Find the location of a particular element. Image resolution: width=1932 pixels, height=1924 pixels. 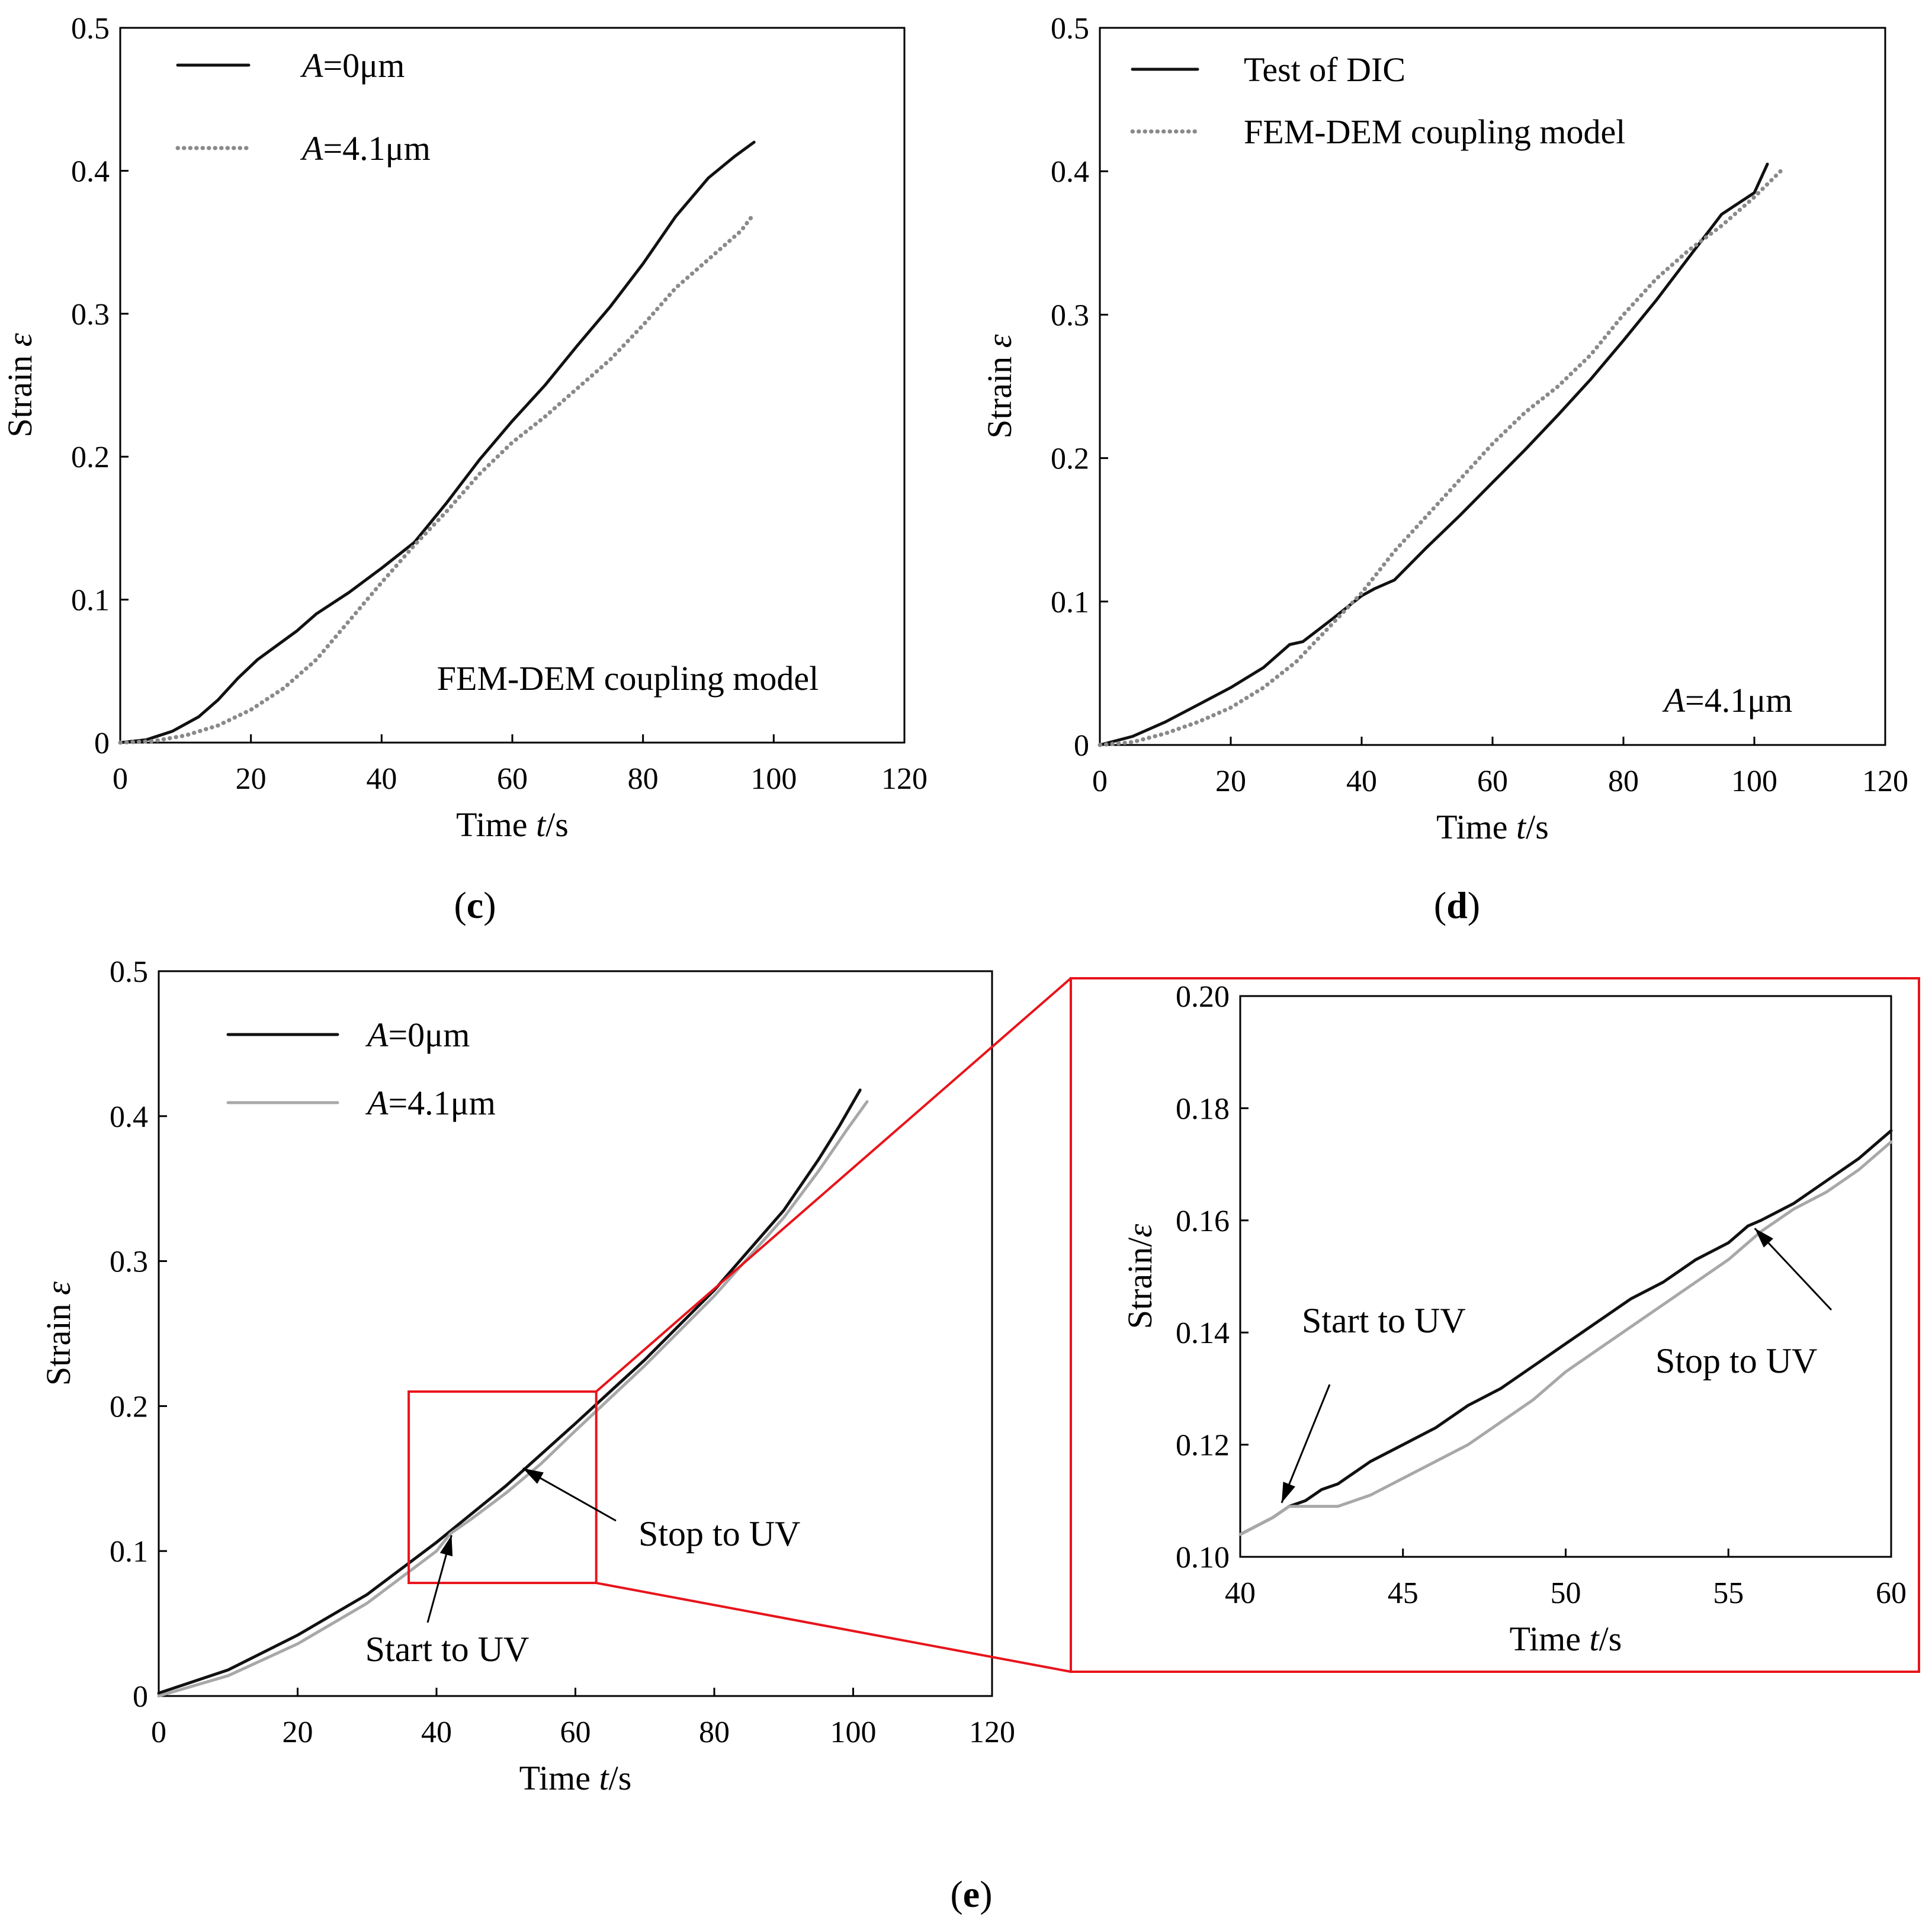

y-tick-label: 0.16 is located at coordinates (1203, 1221).